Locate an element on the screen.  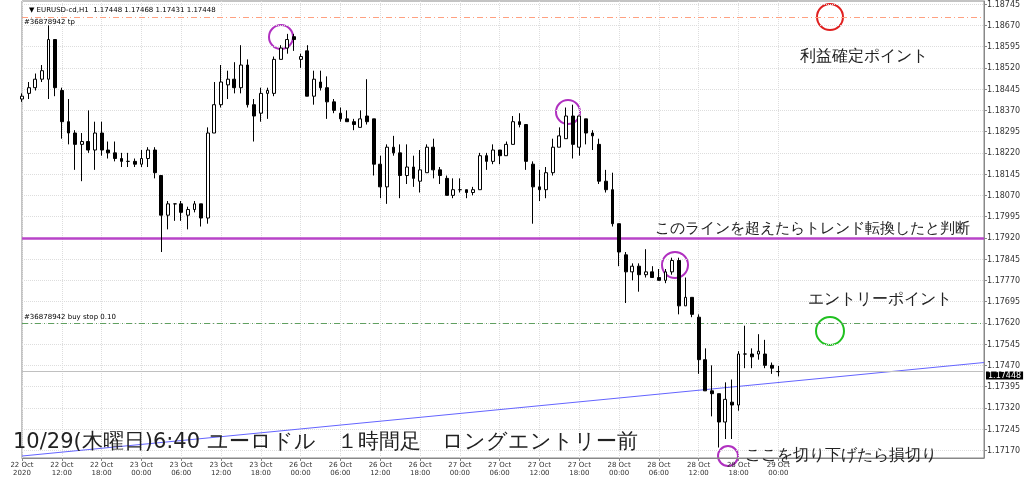
y-tick-label: 1.17695 is located at coordinates (1004, 302).